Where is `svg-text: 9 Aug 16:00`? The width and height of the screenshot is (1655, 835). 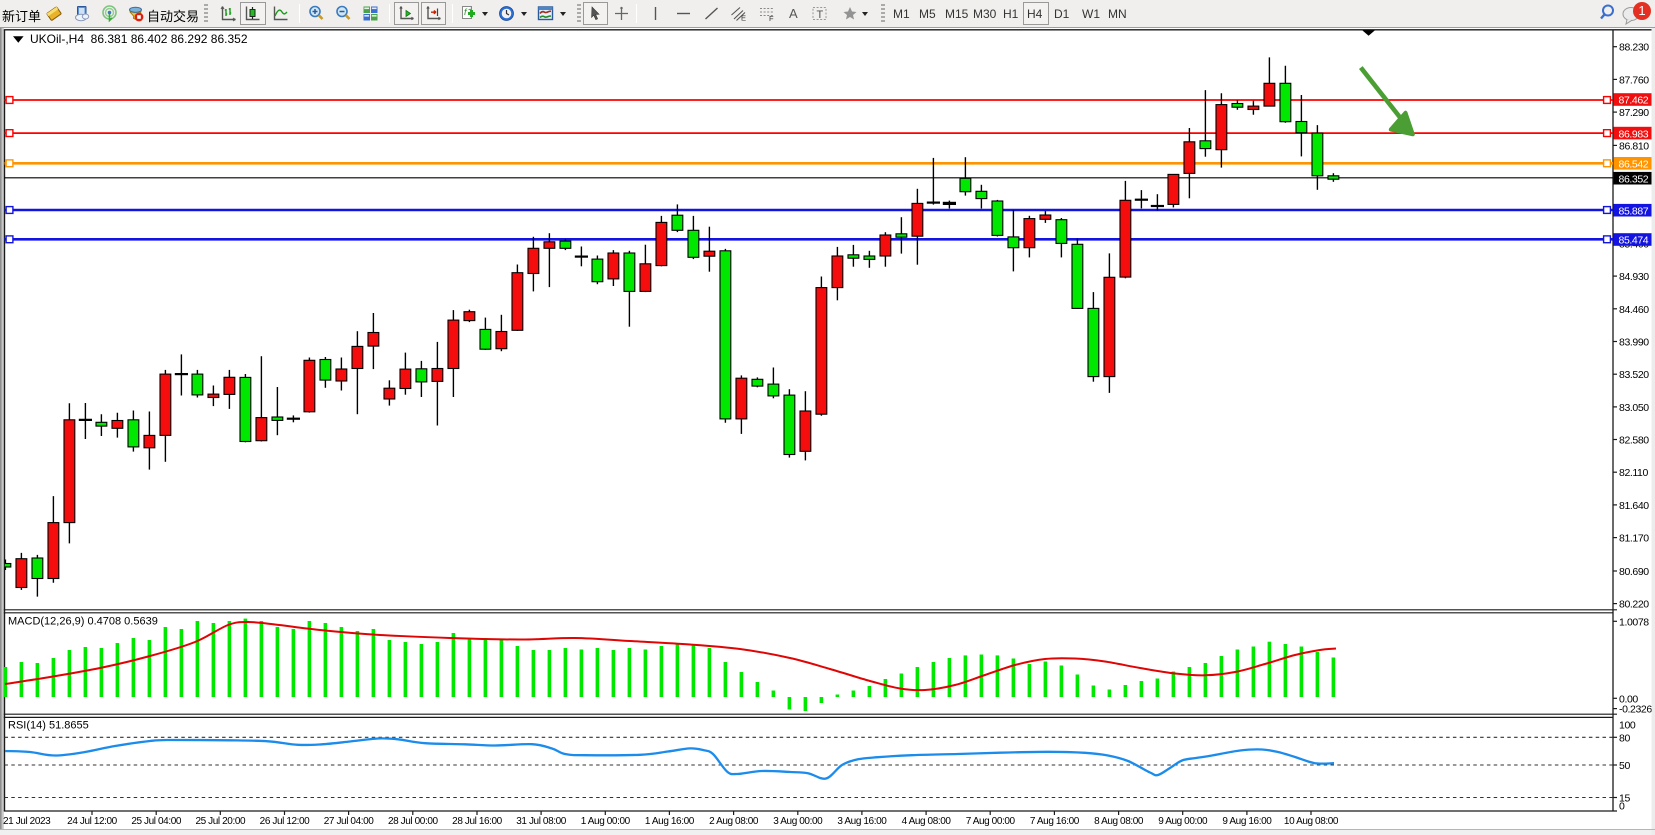
svg-text: 9 Aug 16:00 is located at coordinates (1247, 821).